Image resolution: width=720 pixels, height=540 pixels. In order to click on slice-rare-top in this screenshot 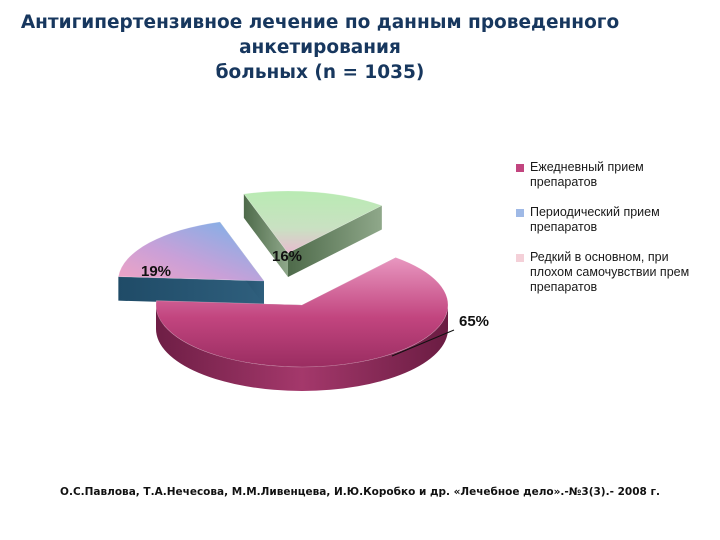, I will do `click(313, 222)`.